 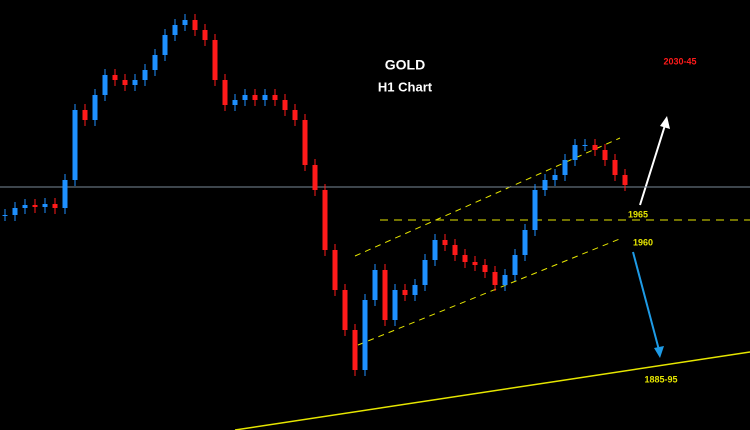 I want to click on target-label: 1885-95, so click(x=660, y=379).